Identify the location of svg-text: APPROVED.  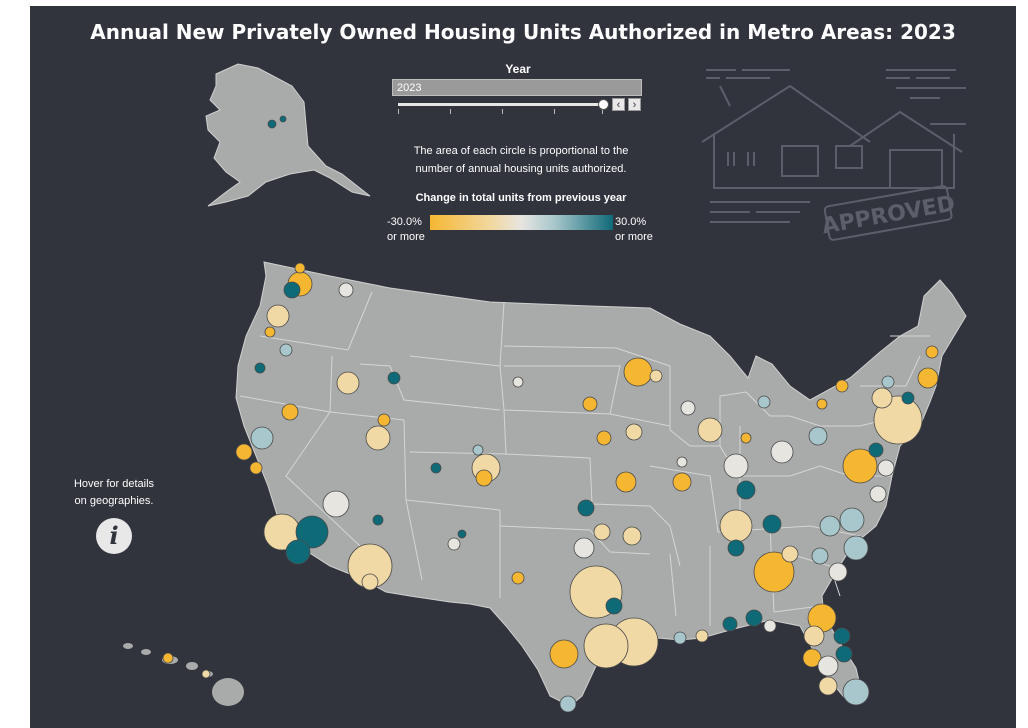
(888, 215).